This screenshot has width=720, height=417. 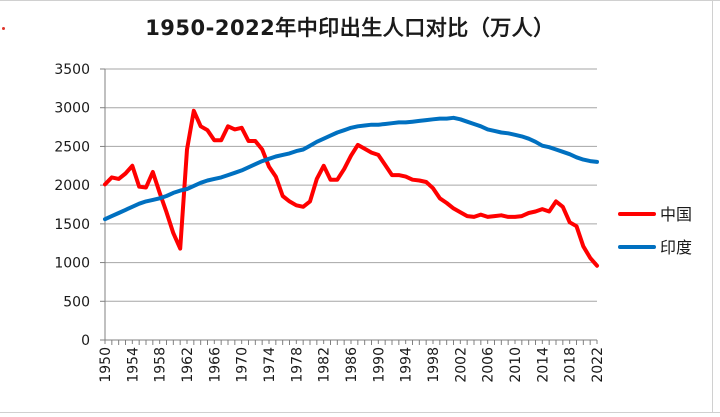 What do you see at coordinates (3, 28) in the screenshot?
I see `bullet-dot` at bounding box center [3, 28].